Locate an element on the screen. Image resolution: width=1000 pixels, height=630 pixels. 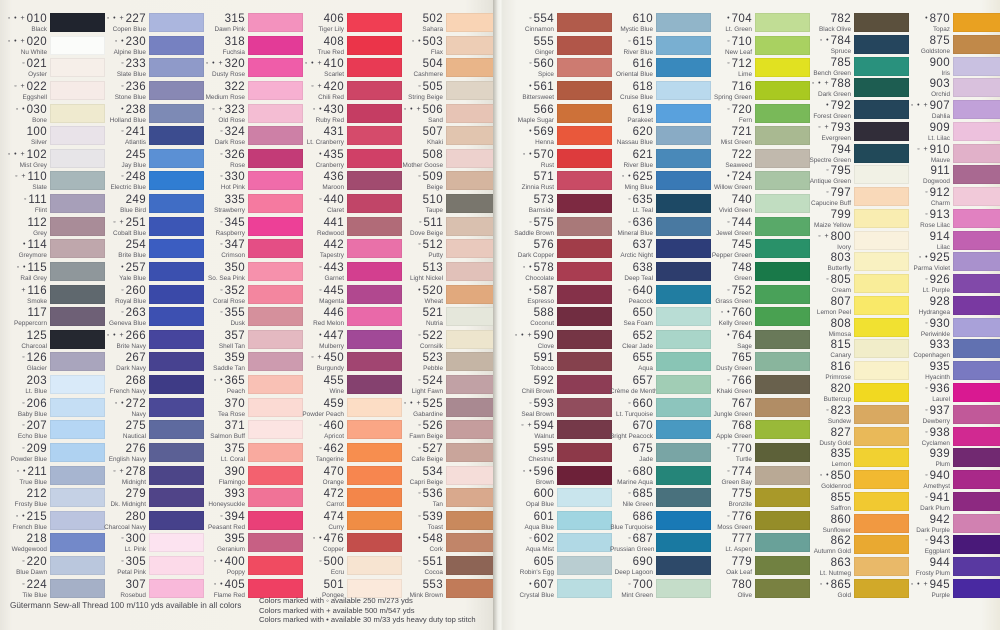
color-label: ◦ •476 Copper is located at coordinates (322, 543).